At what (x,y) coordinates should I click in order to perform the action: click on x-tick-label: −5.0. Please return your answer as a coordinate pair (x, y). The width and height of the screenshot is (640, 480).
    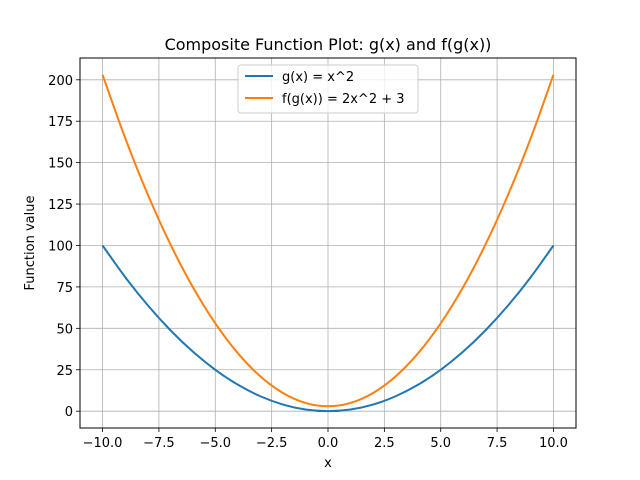
    Looking at the image, I should click on (215, 443).